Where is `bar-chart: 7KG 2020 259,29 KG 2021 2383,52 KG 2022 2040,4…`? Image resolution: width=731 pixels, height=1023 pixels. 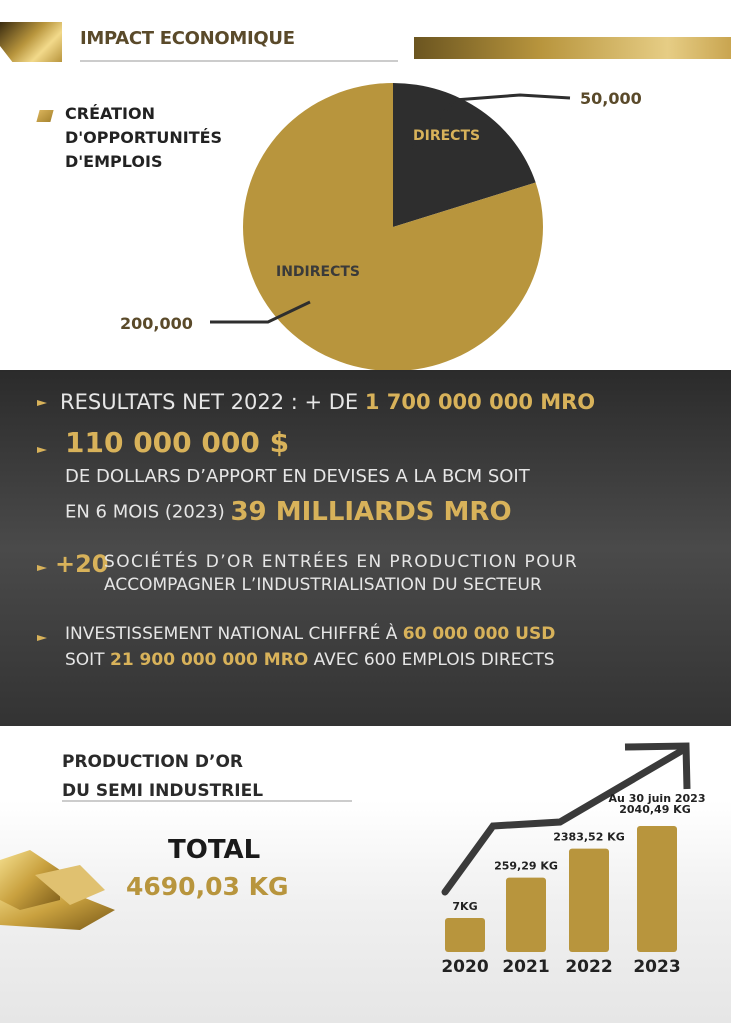 bar-chart: 7KG 2020 259,29 KG 2021 2383,52 KG 2022 2040,4… is located at coordinates (573, 859).